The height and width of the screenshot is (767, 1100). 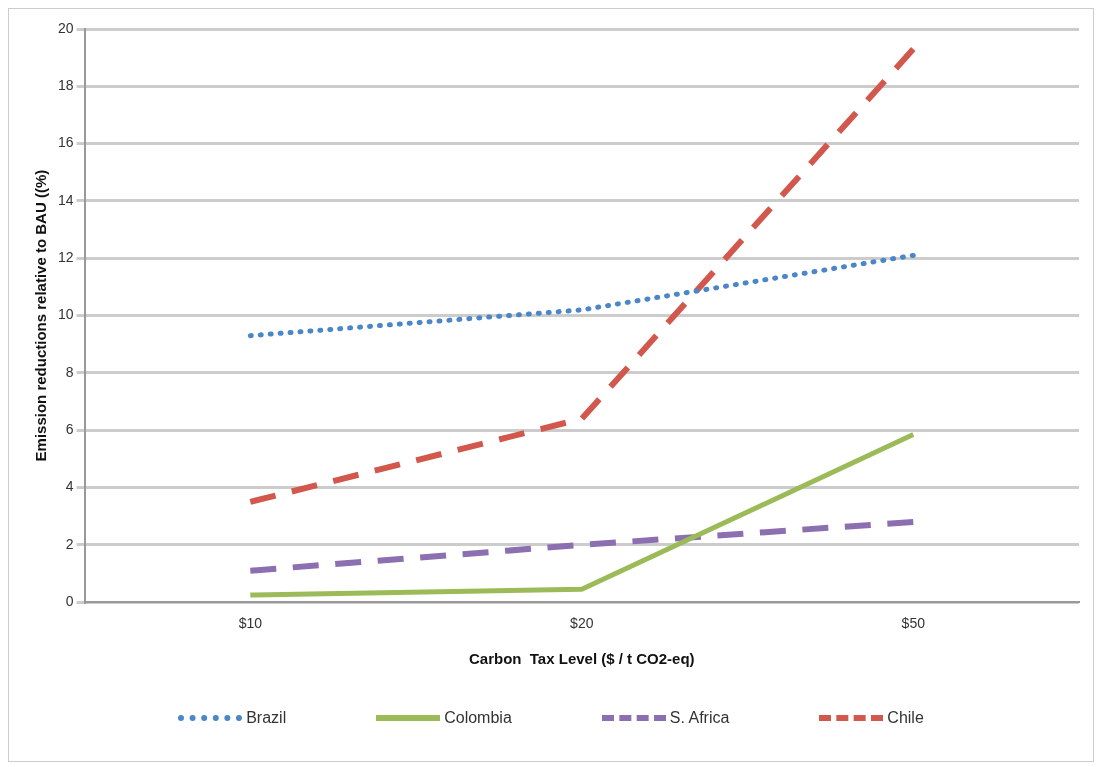 What do you see at coordinates (266, 718) in the screenshot?
I see `legend-label: Brazil` at bounding box center [266, 718].